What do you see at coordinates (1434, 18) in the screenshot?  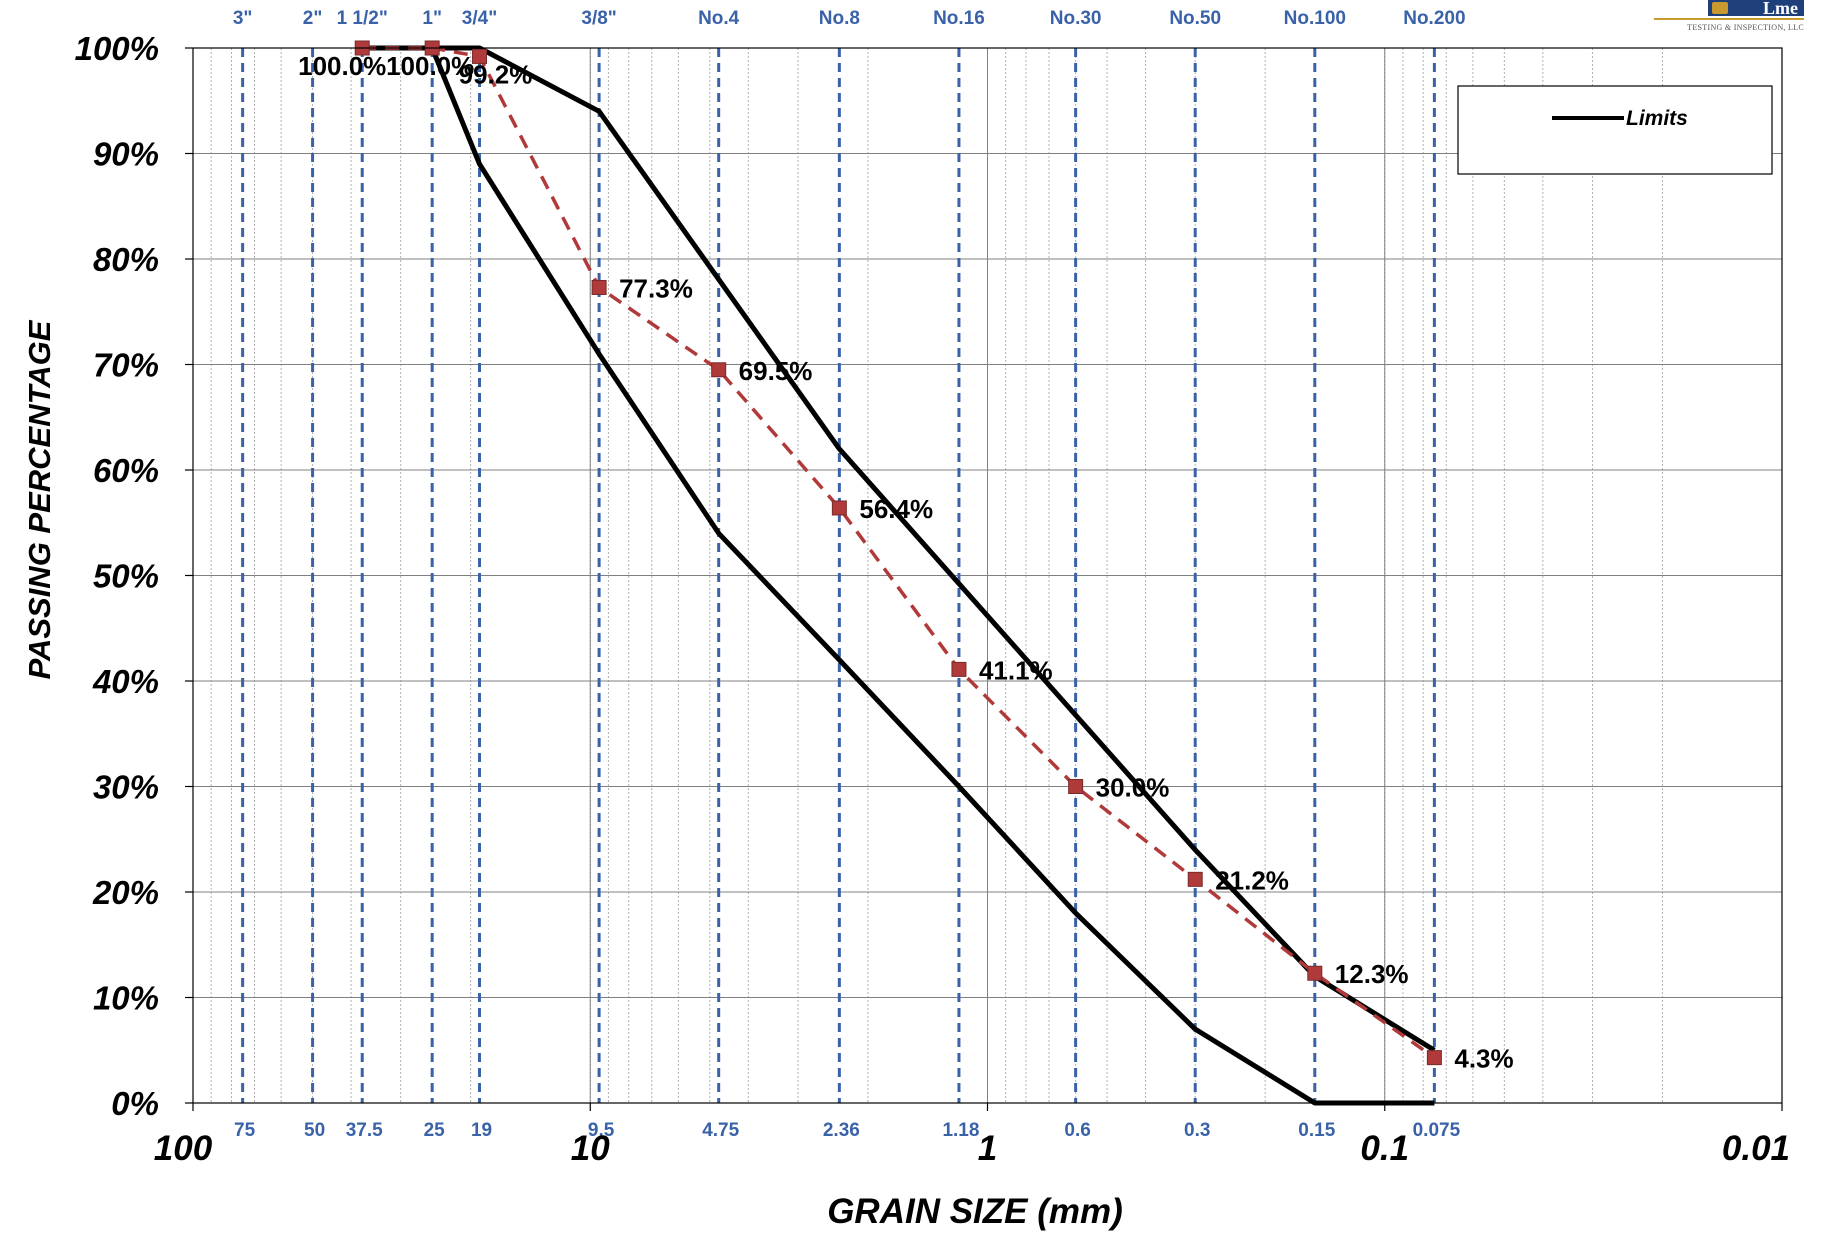 I see `sieve-name-label: No.200` at bounding box center [1434, 18].